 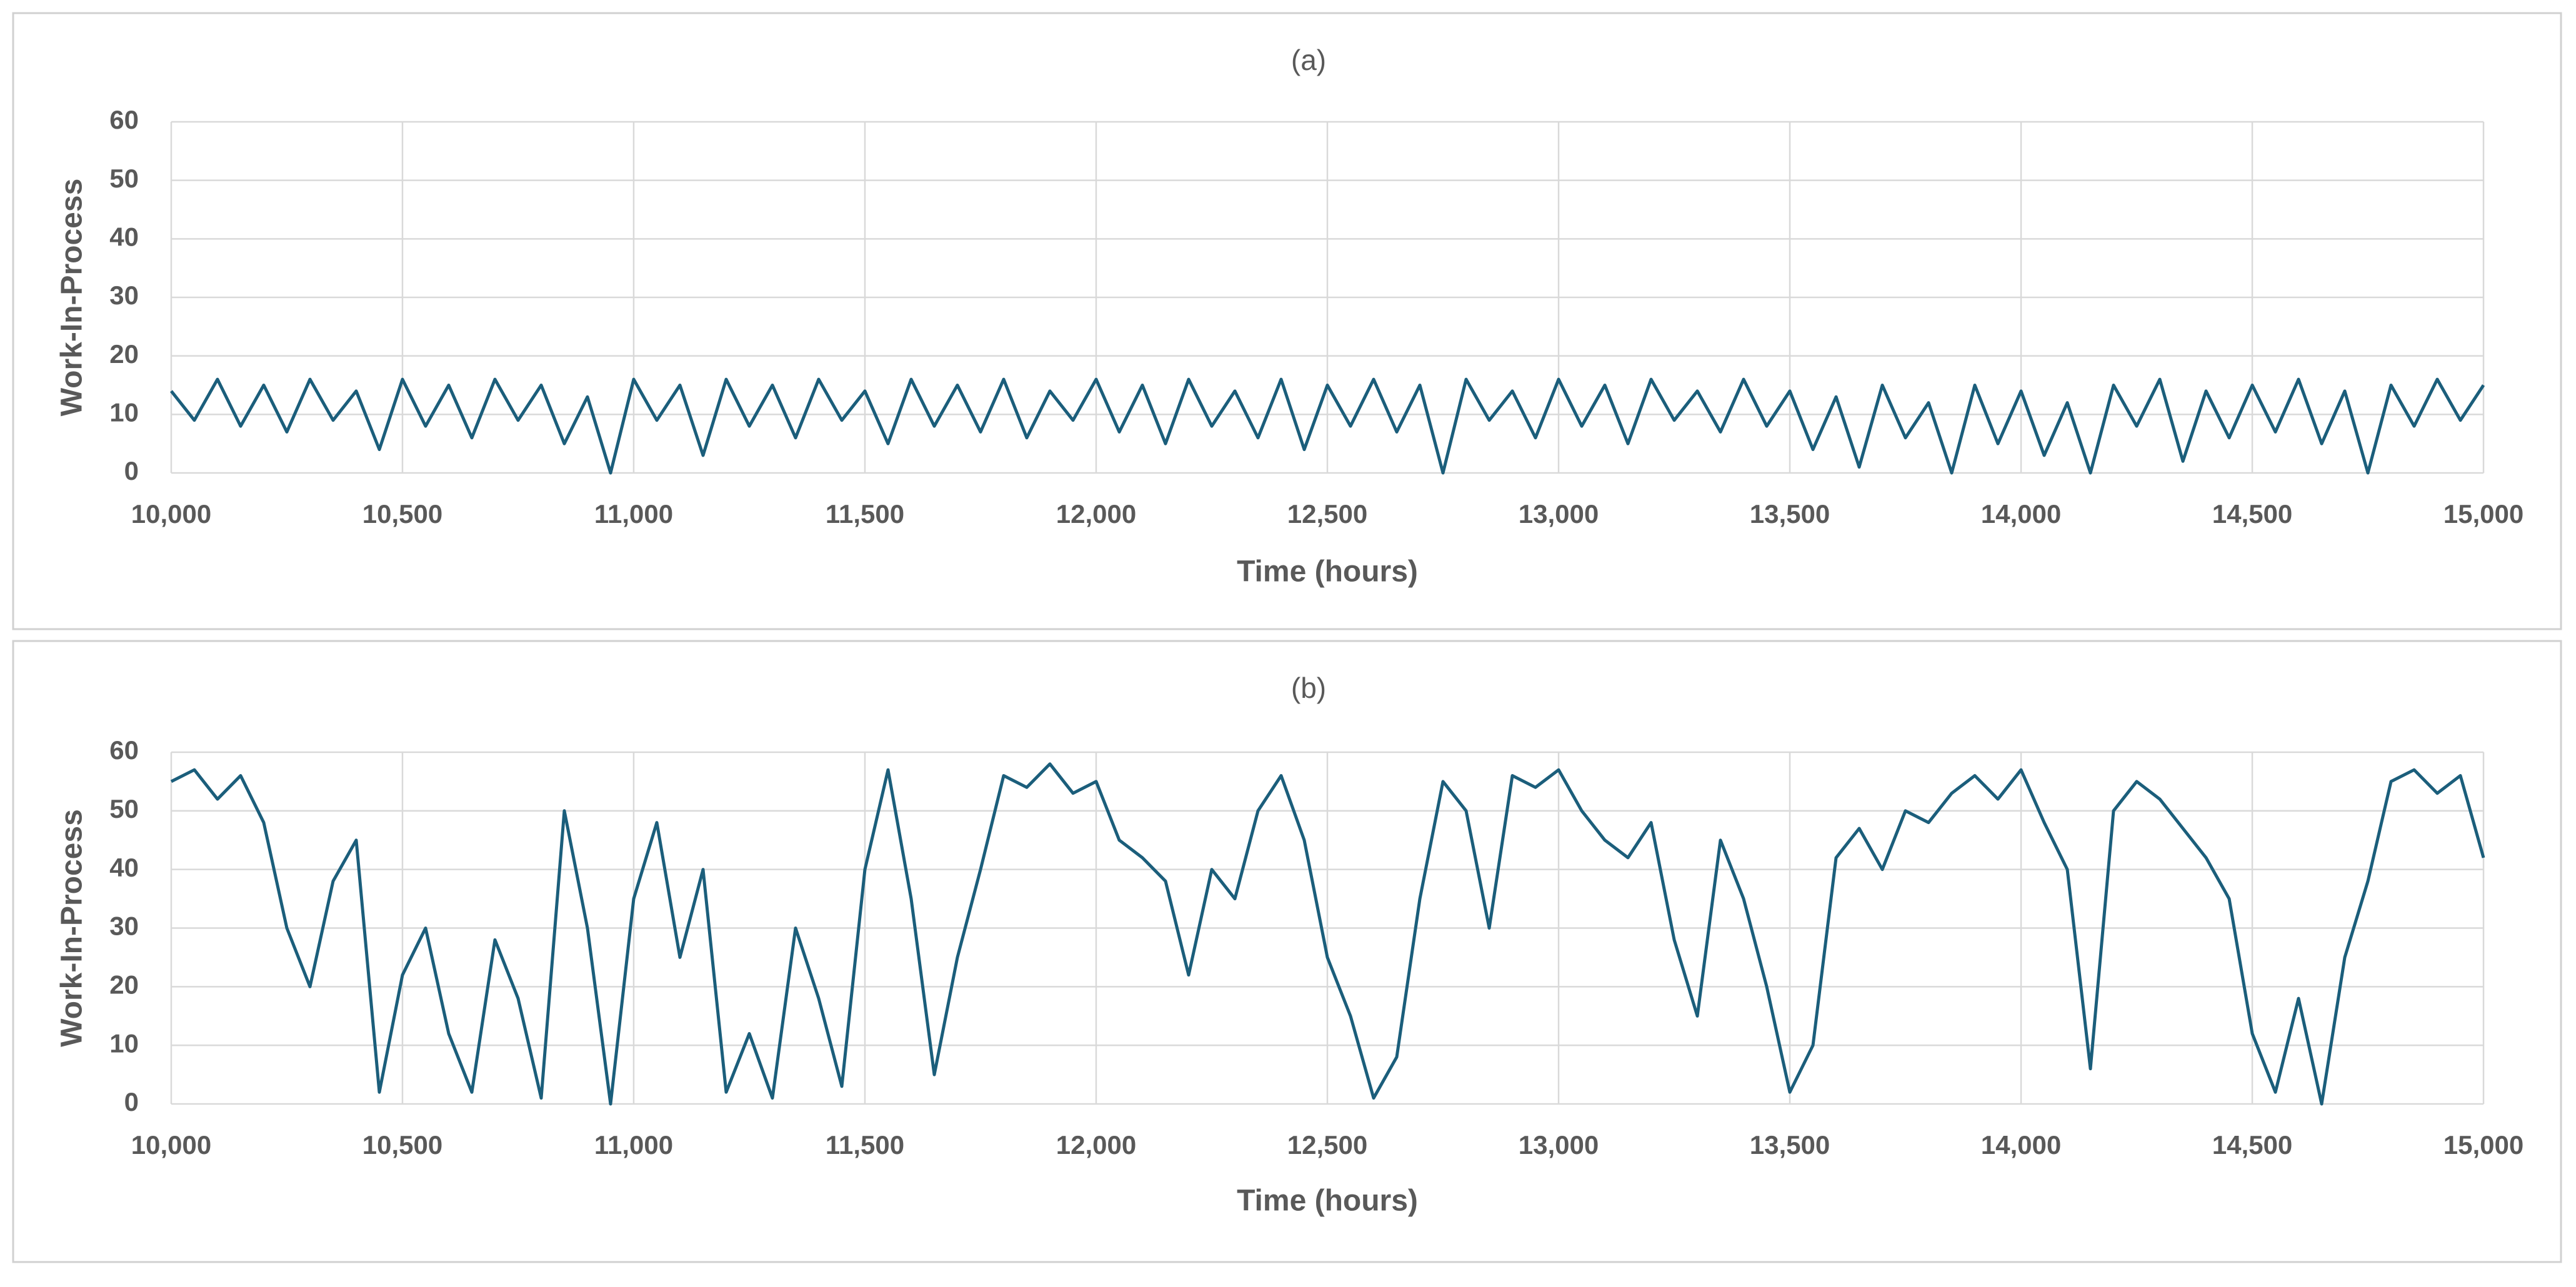 I want to click on chart-title: (b), so click(x=1308, y=688).